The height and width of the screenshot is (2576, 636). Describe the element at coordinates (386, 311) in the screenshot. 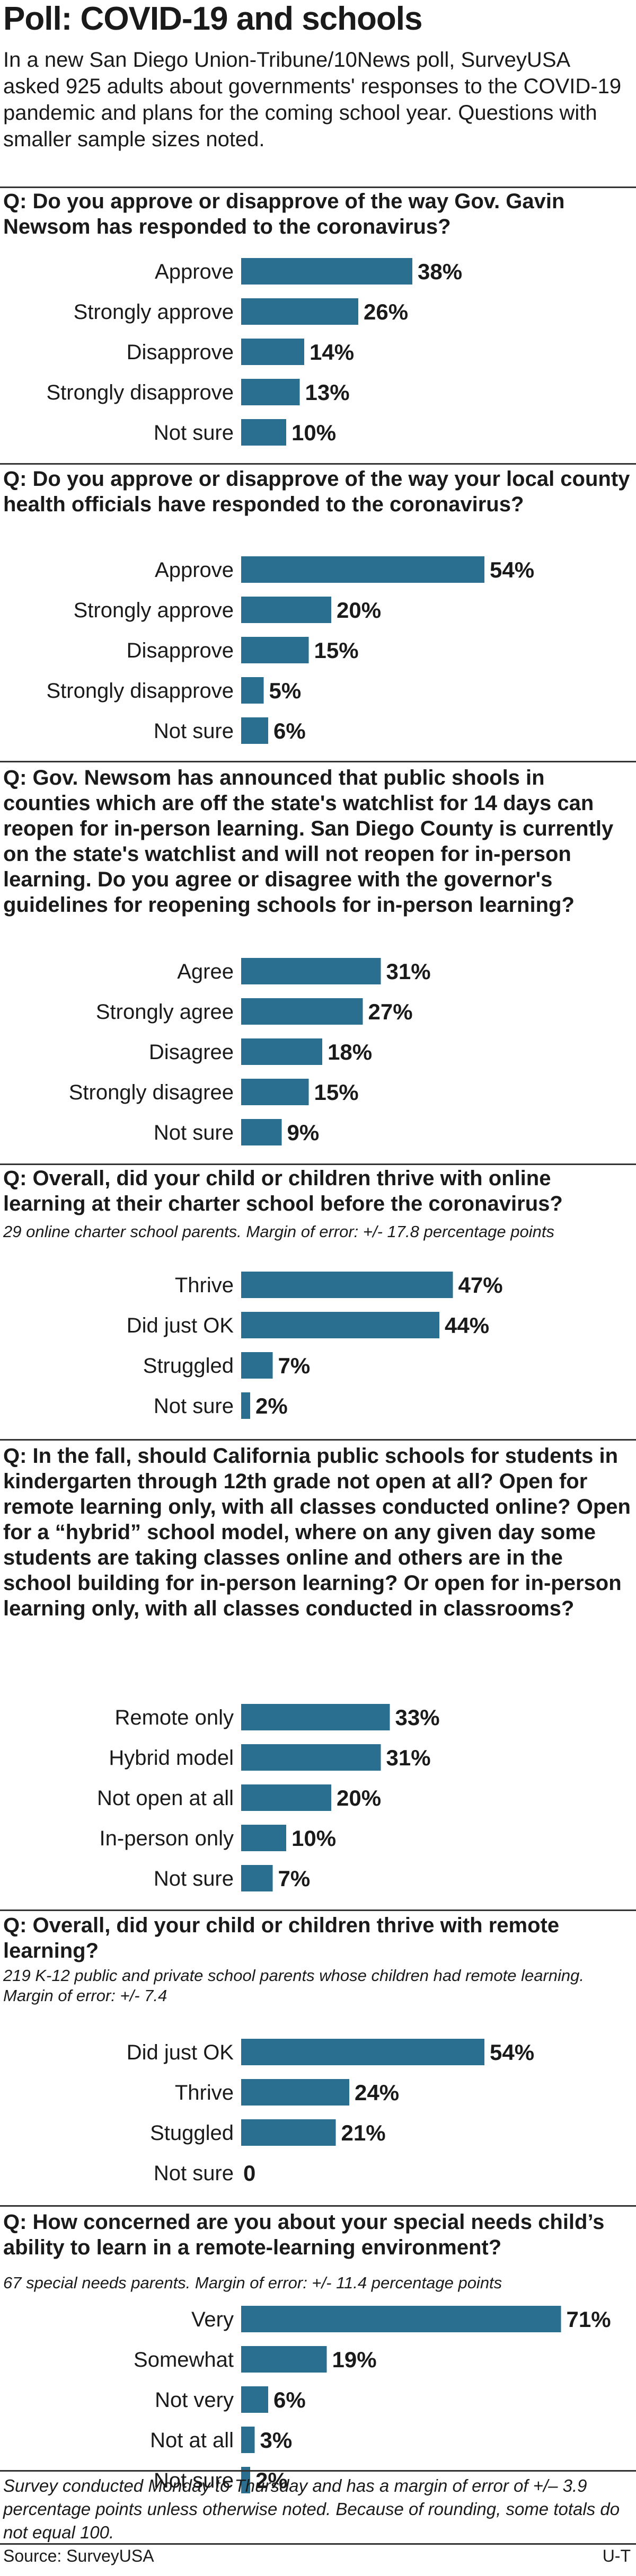

I see `value-label: 26%` at that location.